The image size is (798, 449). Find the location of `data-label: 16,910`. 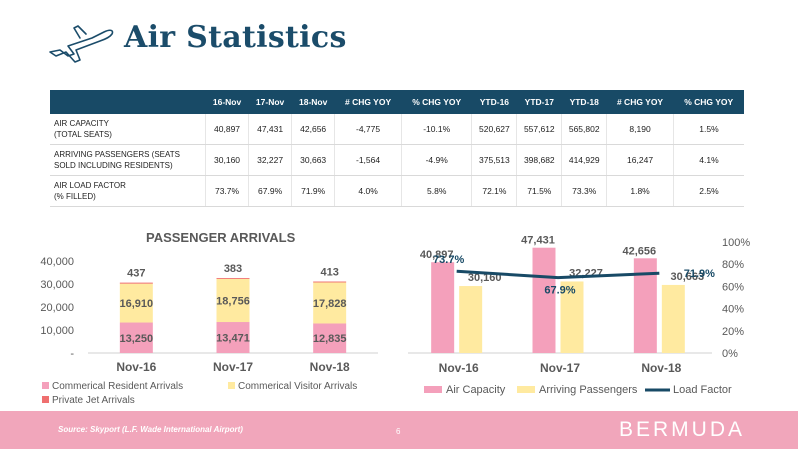

data-label: 16,910 is located at coordinates (137, 304).